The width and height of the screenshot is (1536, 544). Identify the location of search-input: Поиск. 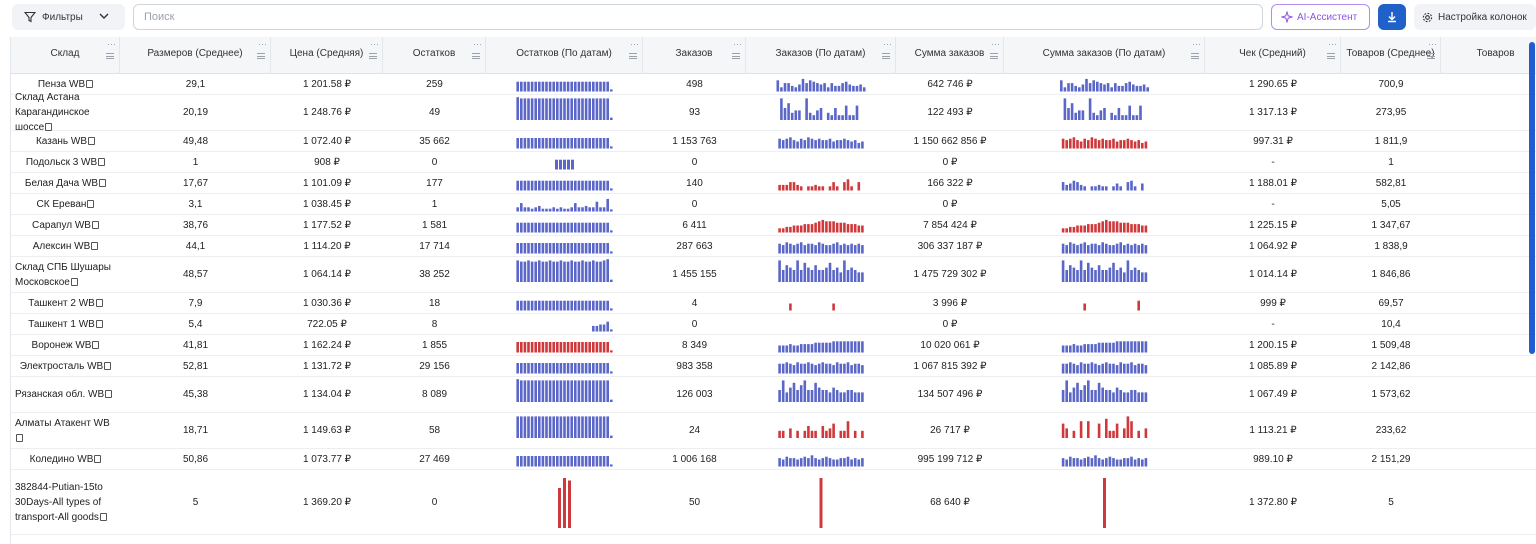
(698, 17).